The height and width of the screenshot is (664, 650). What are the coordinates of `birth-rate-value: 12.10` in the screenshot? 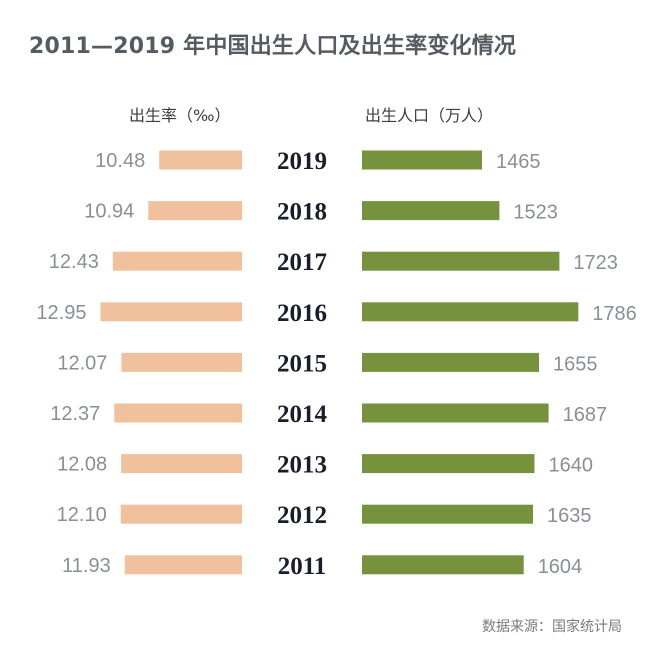 It's located at (82, 515).